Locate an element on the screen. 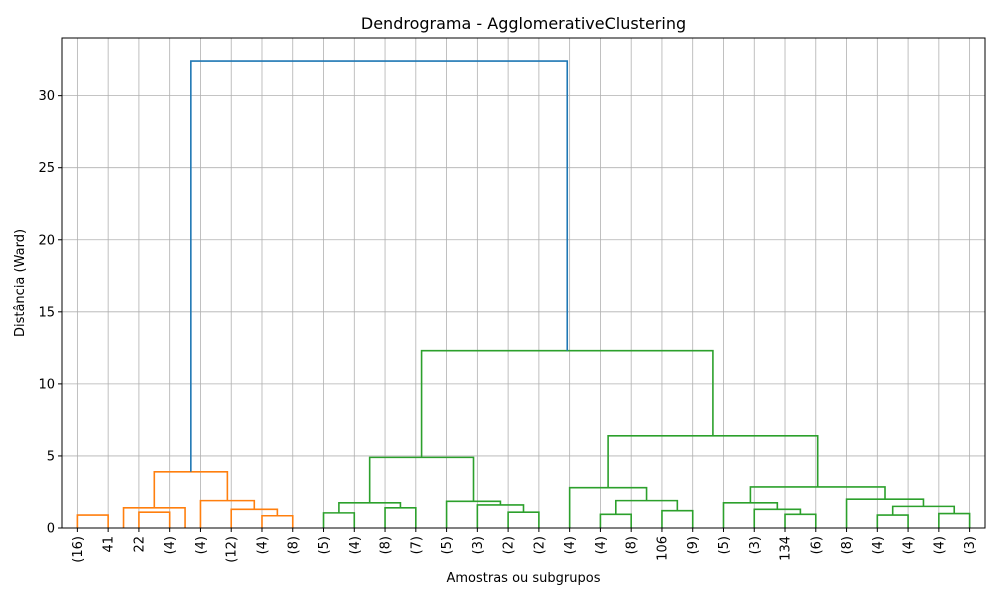  leaf-label: (12) is located at coordinates (232, 549).